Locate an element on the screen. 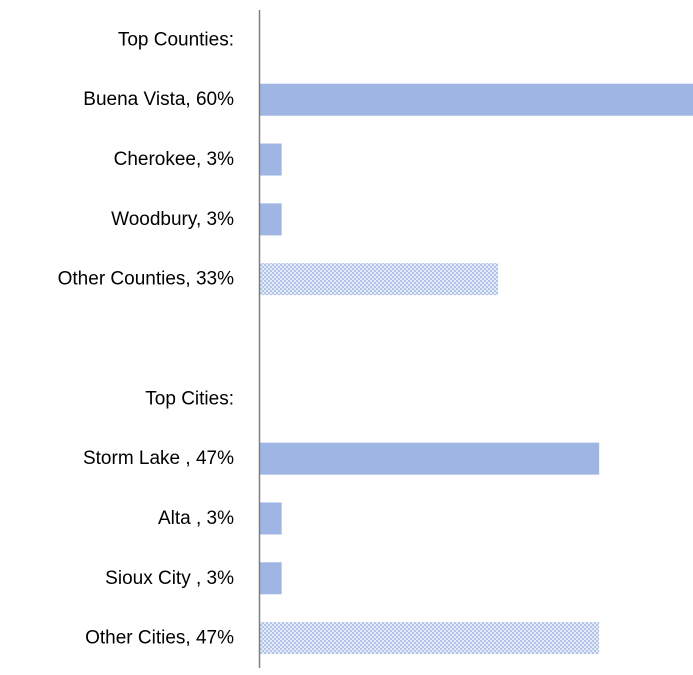  category-label: Top Counties: is located at coordinates (176, 39).